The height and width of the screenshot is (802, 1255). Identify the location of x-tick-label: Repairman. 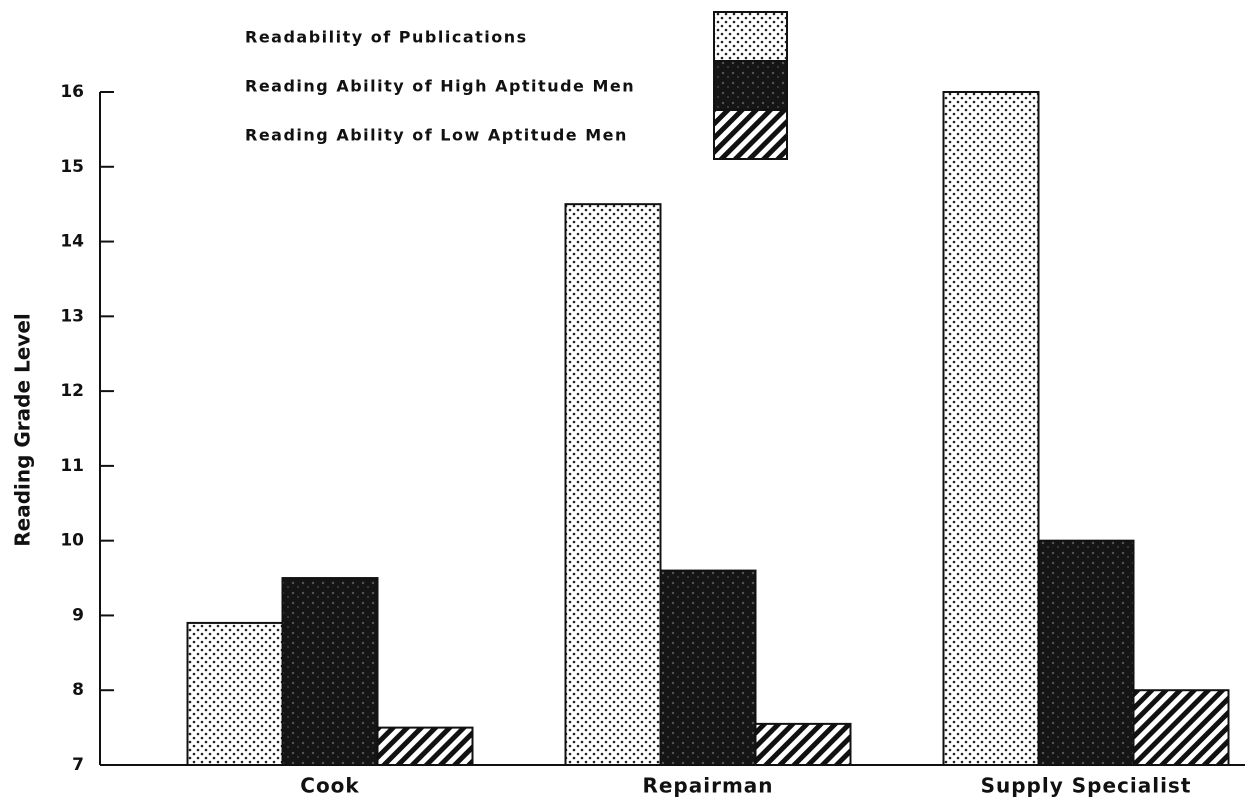
(707, 786).